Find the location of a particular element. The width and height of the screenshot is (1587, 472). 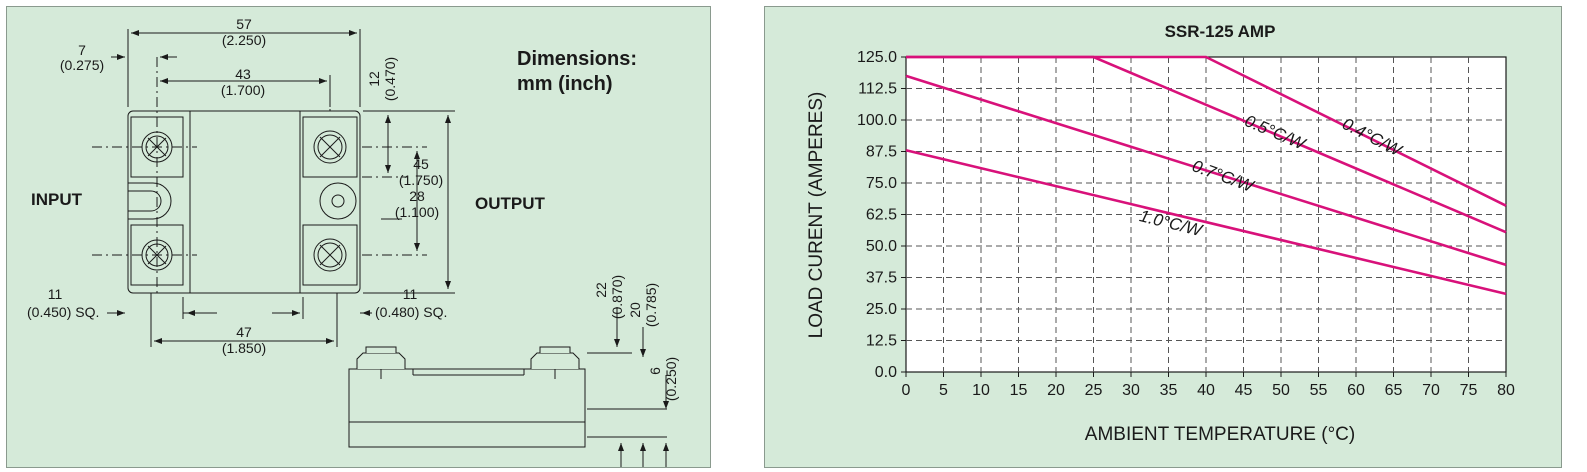

x-tick-label: 0 is located at coordinates (906, 390).